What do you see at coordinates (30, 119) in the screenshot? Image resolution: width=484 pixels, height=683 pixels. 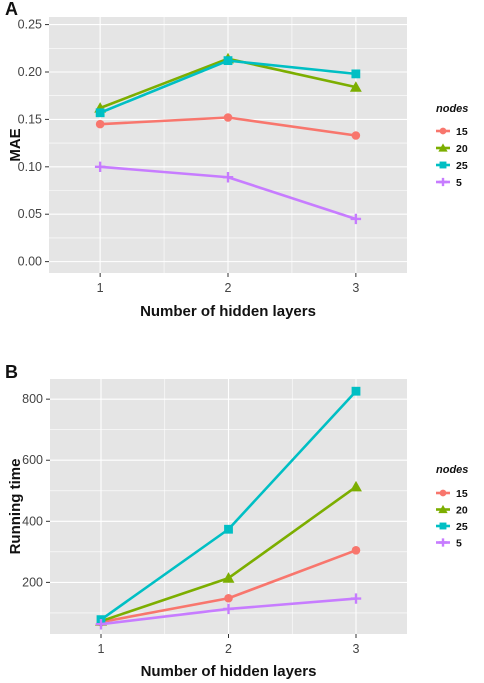 I see `y-tick-label: 0.15` at bounding box center [30, 119].